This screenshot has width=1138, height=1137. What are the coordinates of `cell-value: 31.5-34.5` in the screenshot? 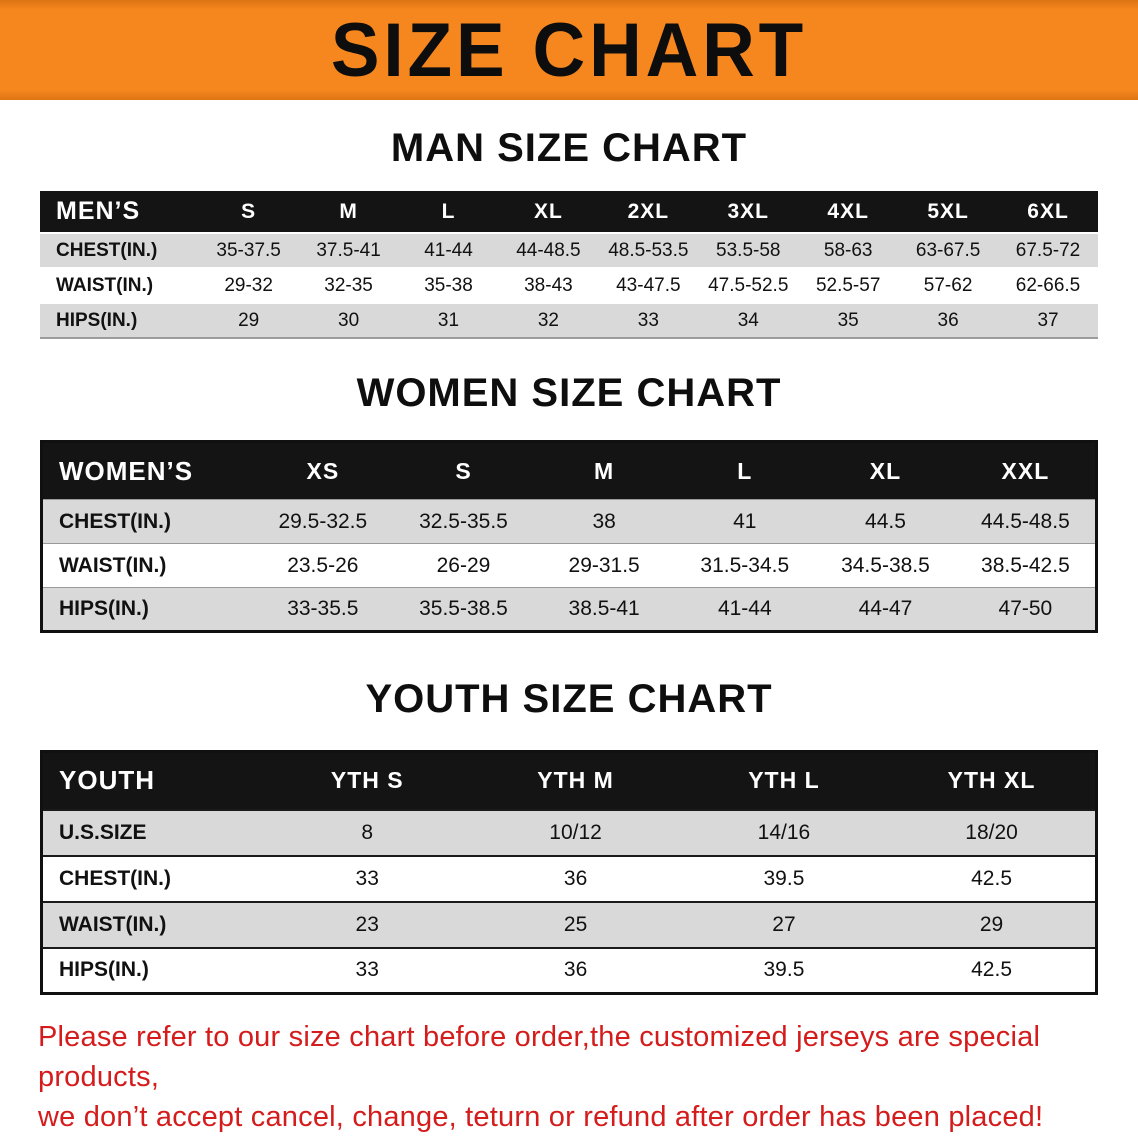 It's located at (745, 565).